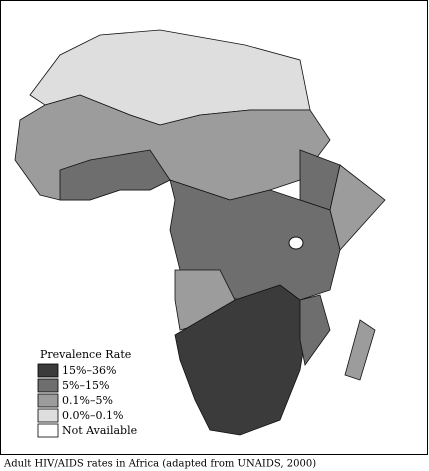 This screenshot has width=429, height=471. I want to click on legend-label: 0.1%–5%, so click(87, 400).